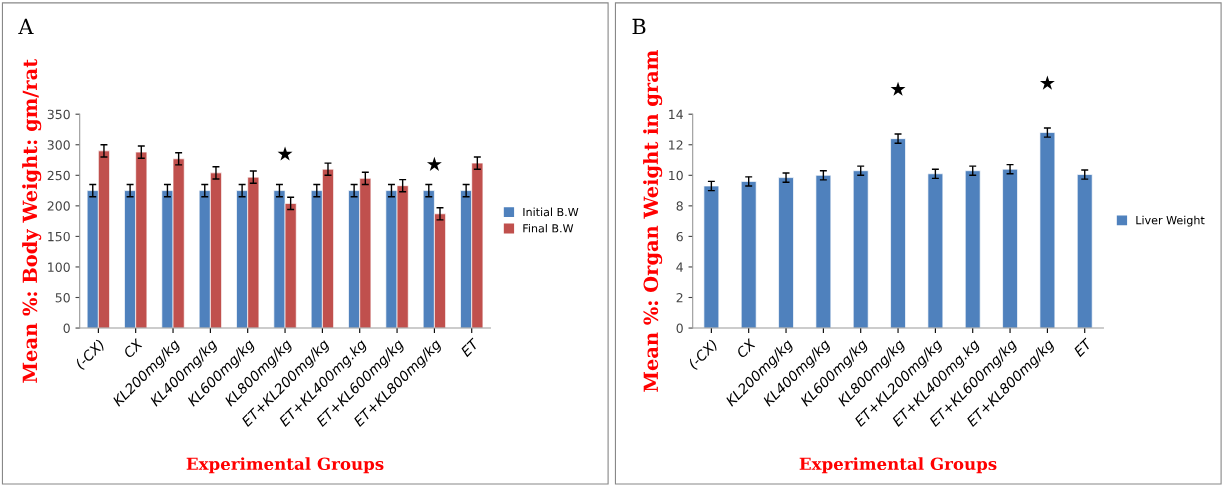 This screenshot has width=1226, height=486. What do you see at coordinates (676, 175) in the screenshot?
I see `y-tick-label: 10` at bounding box center [676, 175].